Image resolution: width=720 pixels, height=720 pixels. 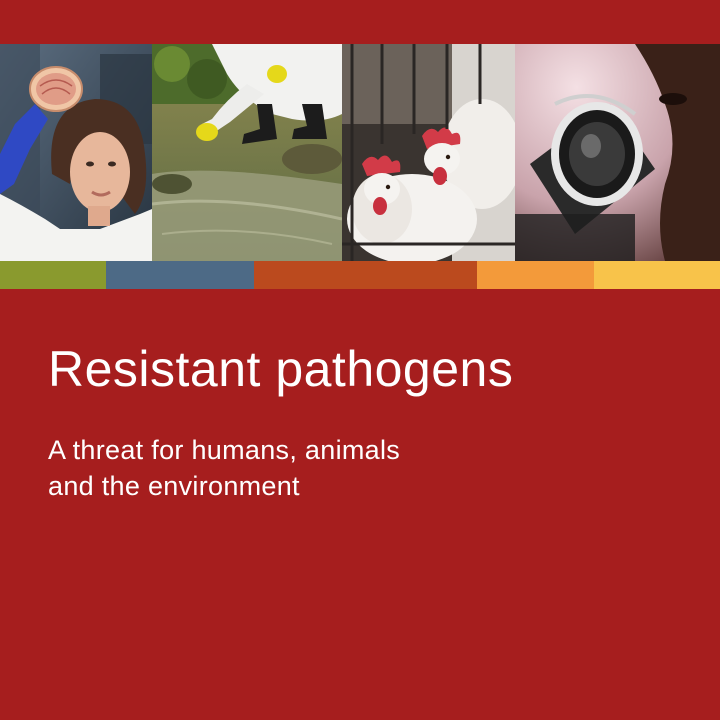 I want to click on color-bar-segment-orange, so click(x=535, y=275).